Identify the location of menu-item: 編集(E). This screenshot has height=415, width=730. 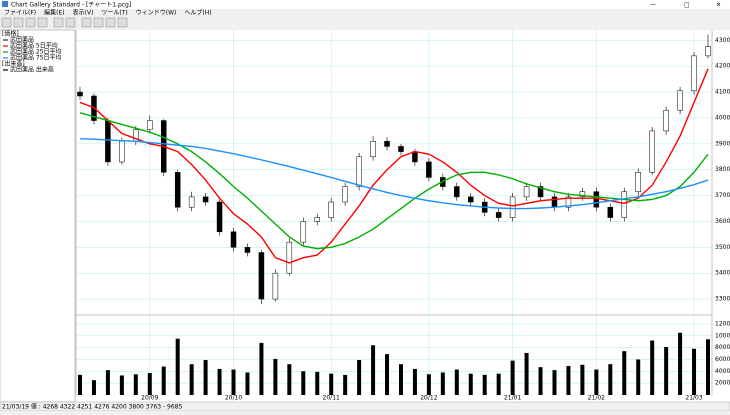
(54, 13).